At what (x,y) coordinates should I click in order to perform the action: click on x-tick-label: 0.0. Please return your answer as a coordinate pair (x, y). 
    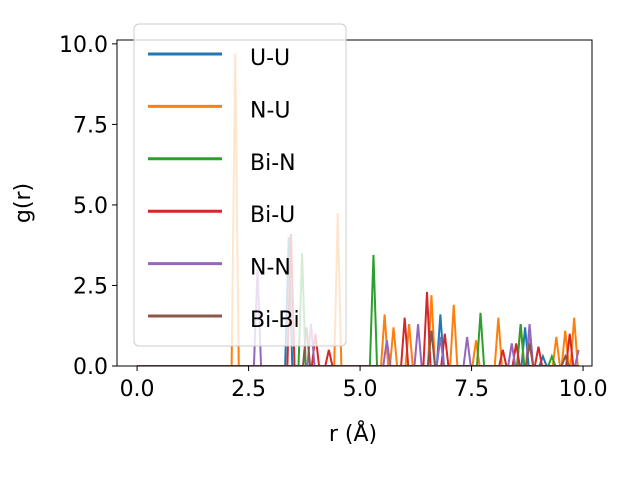
    Looking at the image, I should click on (137, 389).